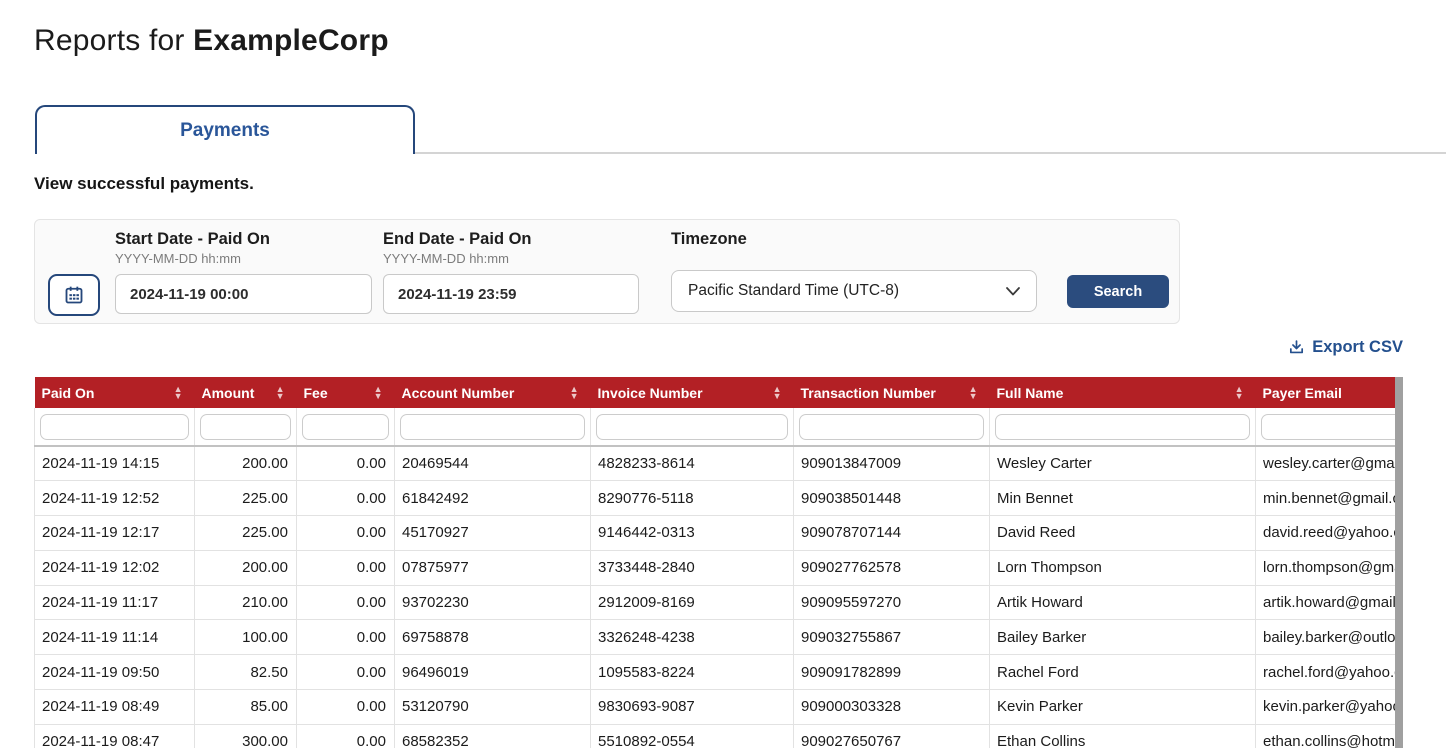 The height and width of the screenshot is (748, 1446). I want to click on page-title-company: ExampleCorp, so click(291, 40).